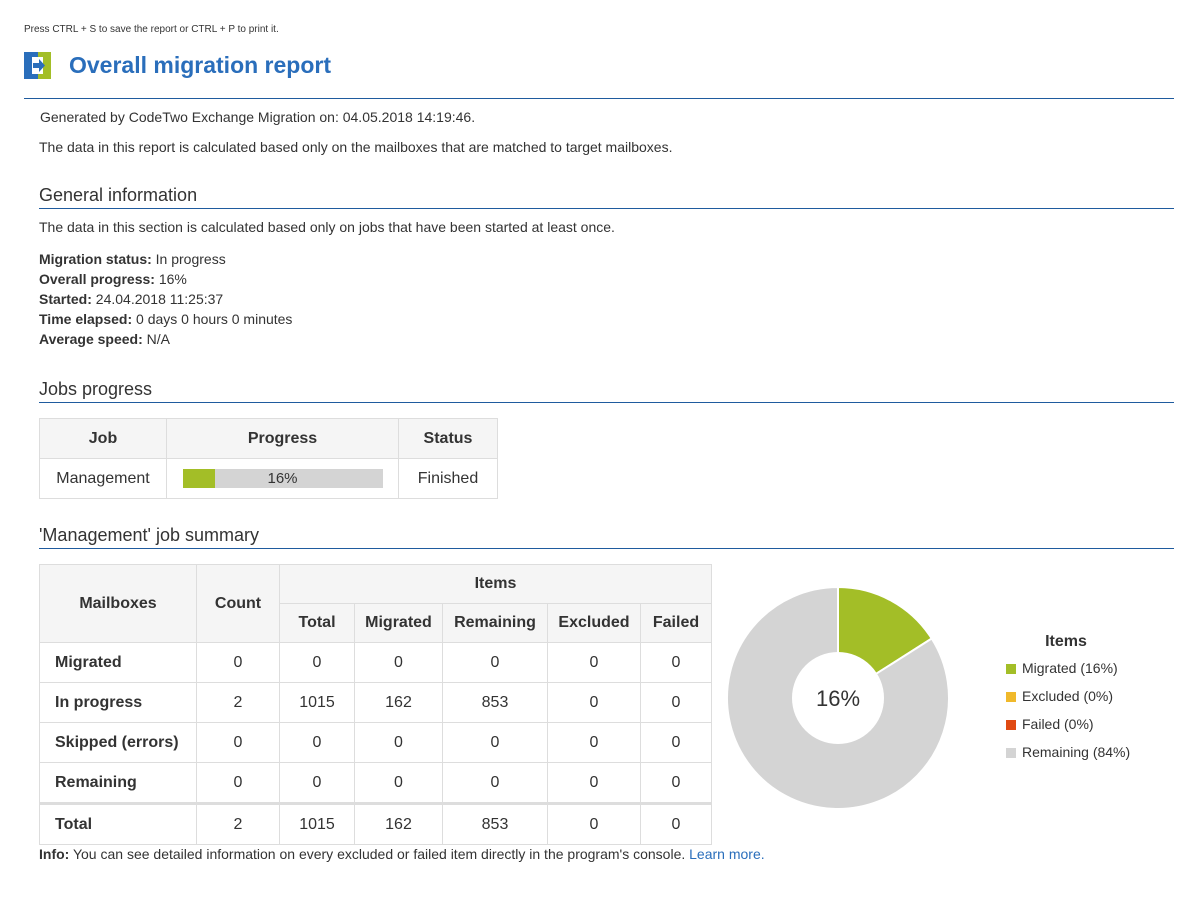 The height and width of the screenshot is (901, 1198). What do you see at coordinates (495, 584) in the screenshot?
I see `col-items: Items` at bounding box center [495, 584].